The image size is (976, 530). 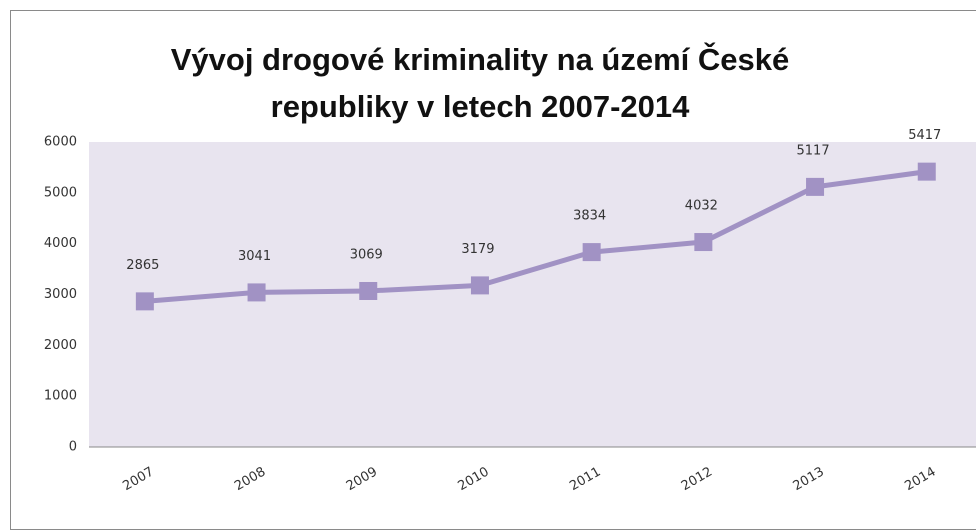 What do you see at coordinates (142, 265) in the screenshot?
I see `data-label: 2865` at bounding box center [142, 265].